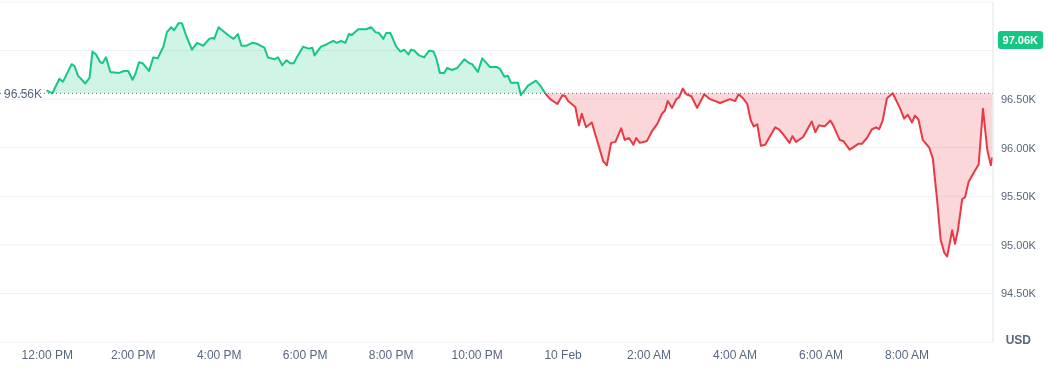 The height and width of the screenshot is (376, 1049). What do you see at coordinates (1019, 244) in the screenshot?
I see `y-tick-label: 95.00K` at bounding box center [1019, 244].